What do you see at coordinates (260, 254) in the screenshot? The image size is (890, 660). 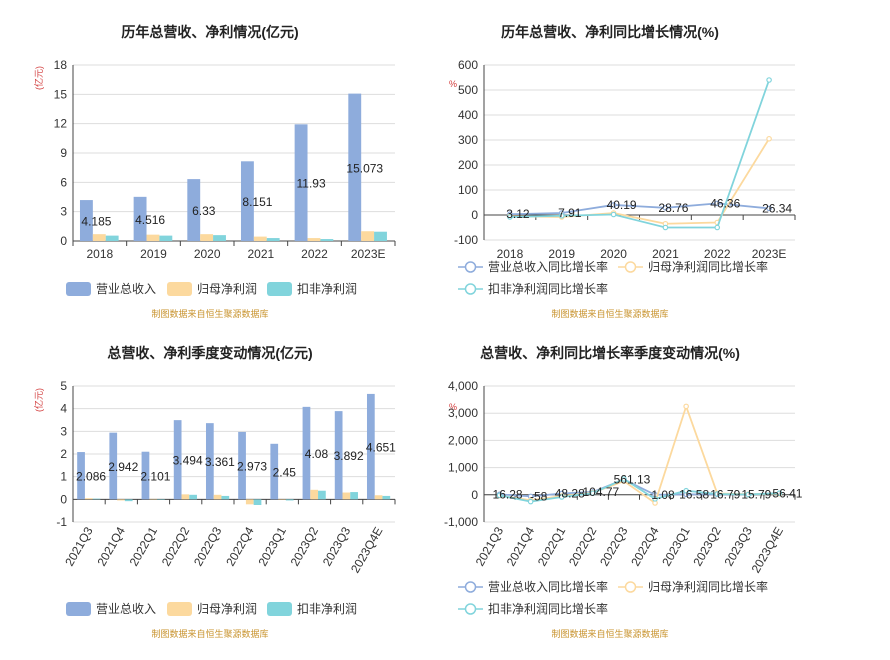 I see `x-tick-label: 2021` at bounding box center [260, 254].